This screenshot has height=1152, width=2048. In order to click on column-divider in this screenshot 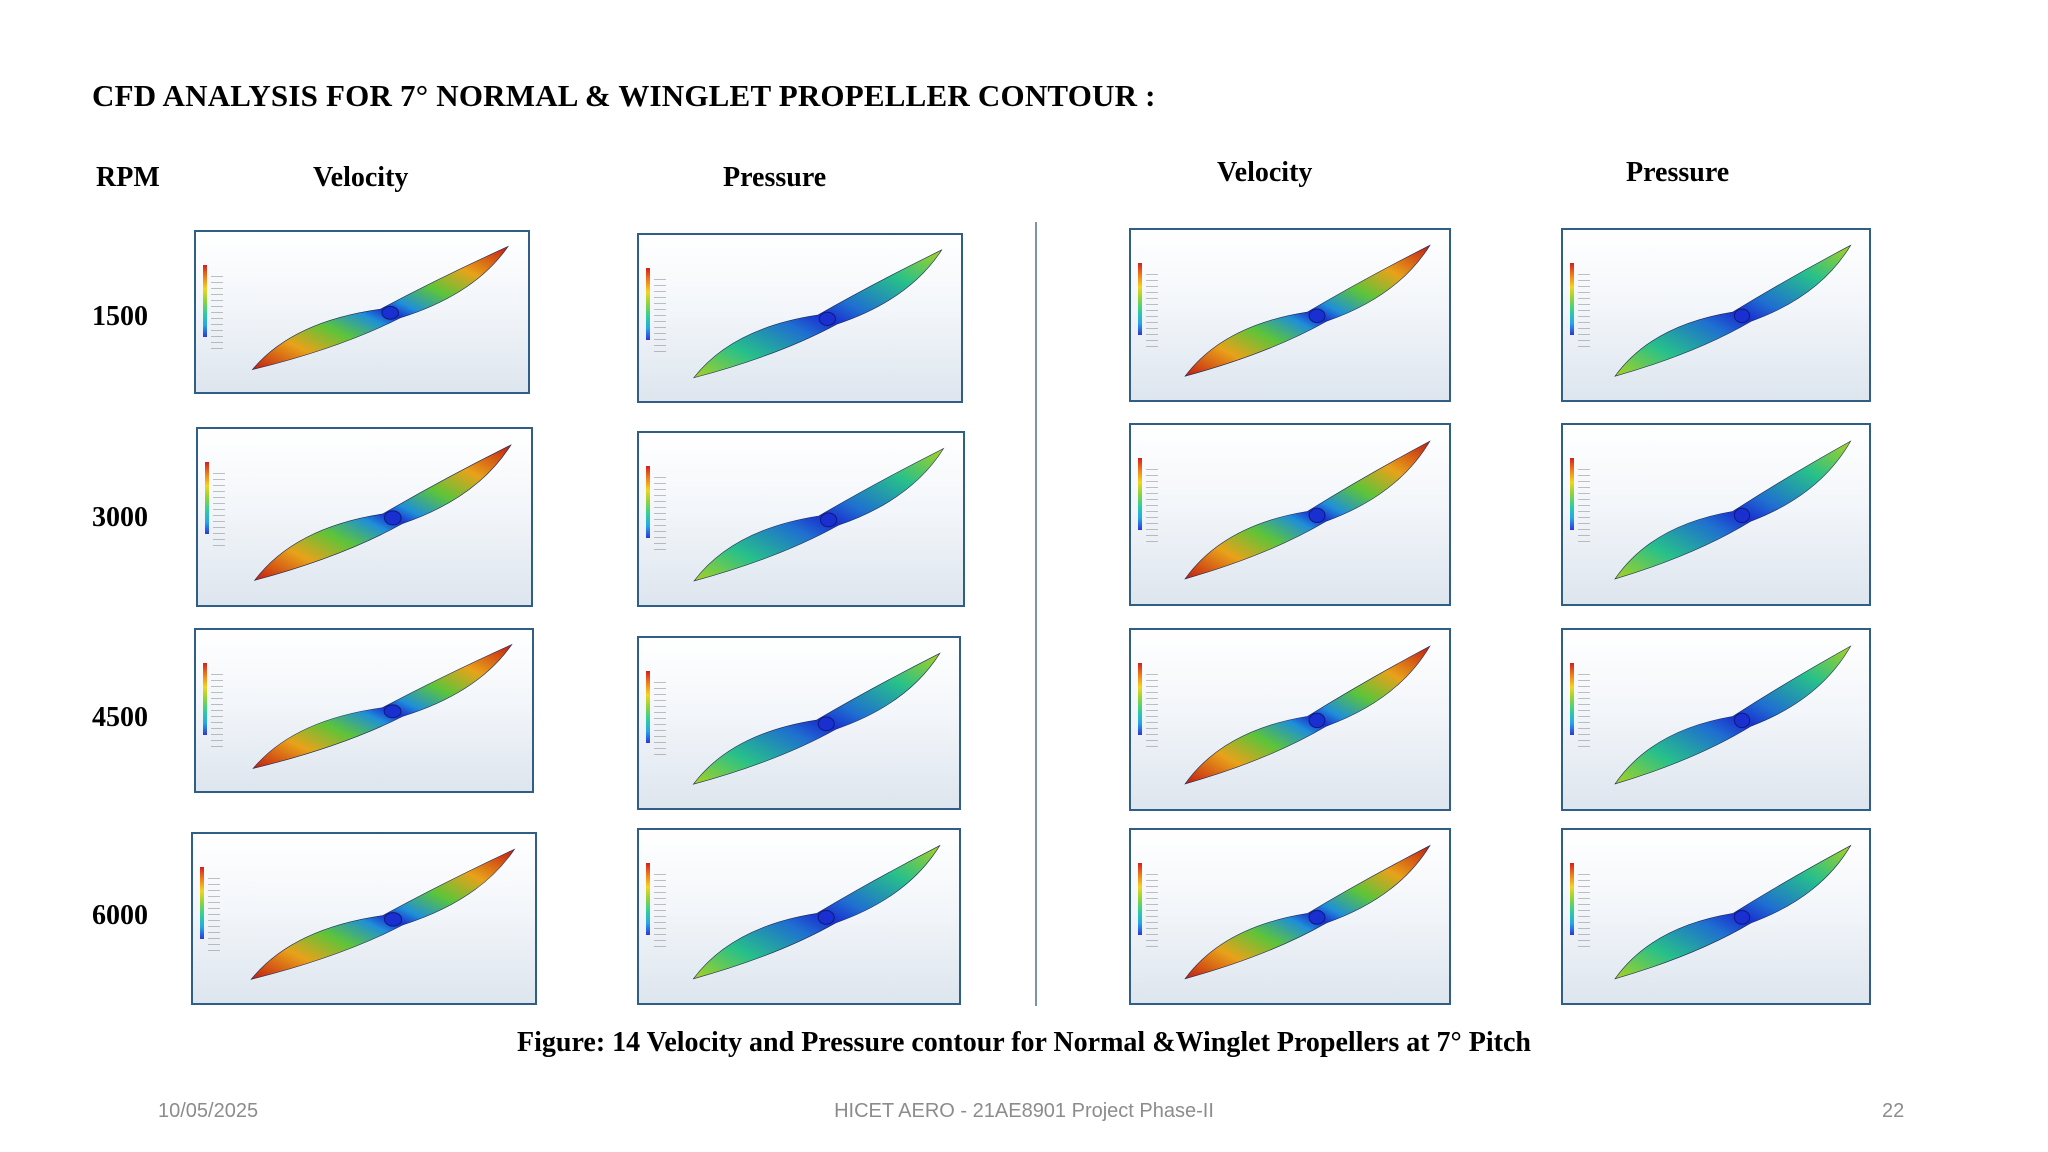, I will do `click(1036, 614)`.